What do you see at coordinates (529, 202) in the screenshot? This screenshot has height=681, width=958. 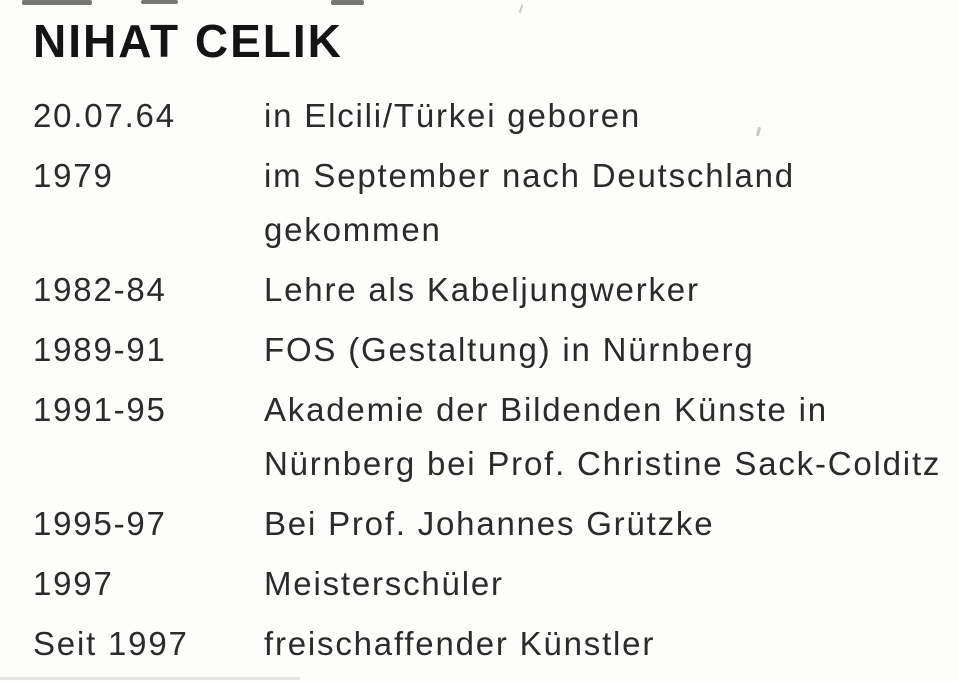 I see `entry-description: im September nach Deutschland gekommen` at bounding box center [529, 202].